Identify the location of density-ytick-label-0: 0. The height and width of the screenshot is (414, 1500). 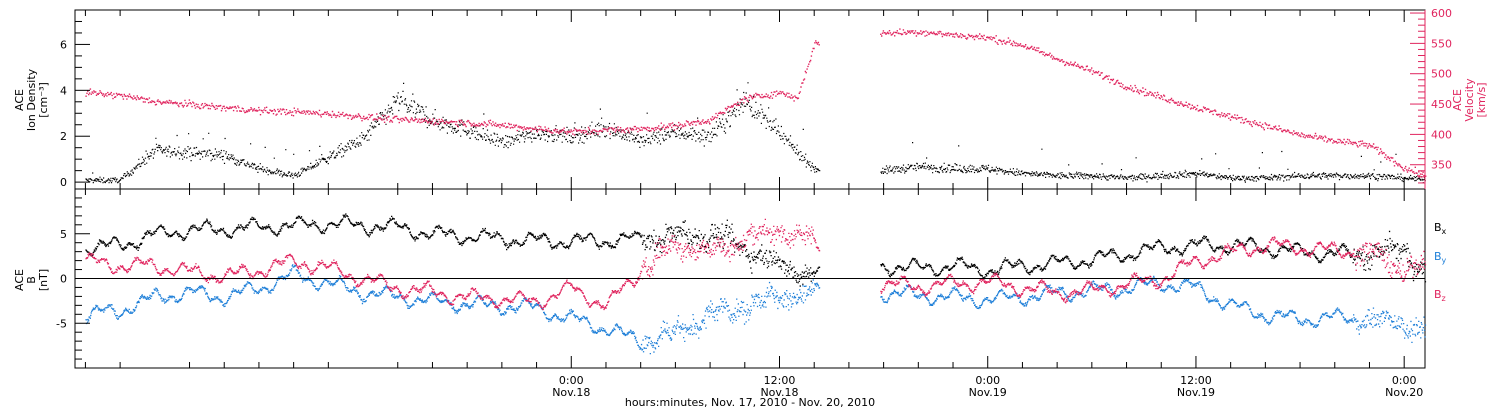
(63, 182).